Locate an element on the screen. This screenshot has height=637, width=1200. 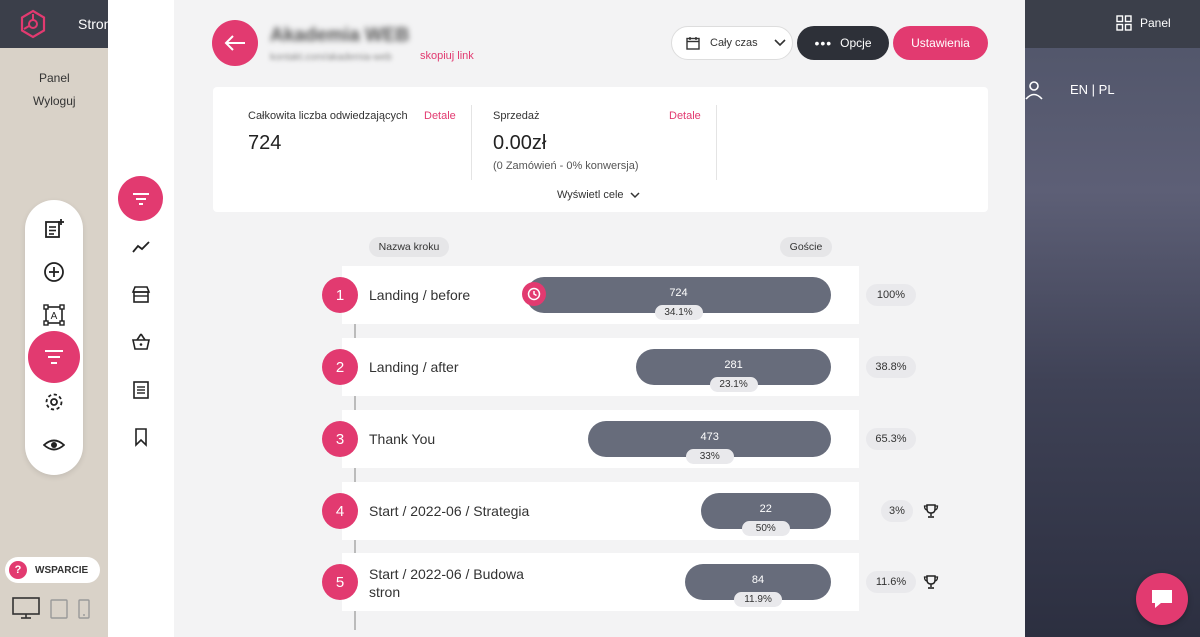
step-number: 2 is located at coordinates (340, 367).